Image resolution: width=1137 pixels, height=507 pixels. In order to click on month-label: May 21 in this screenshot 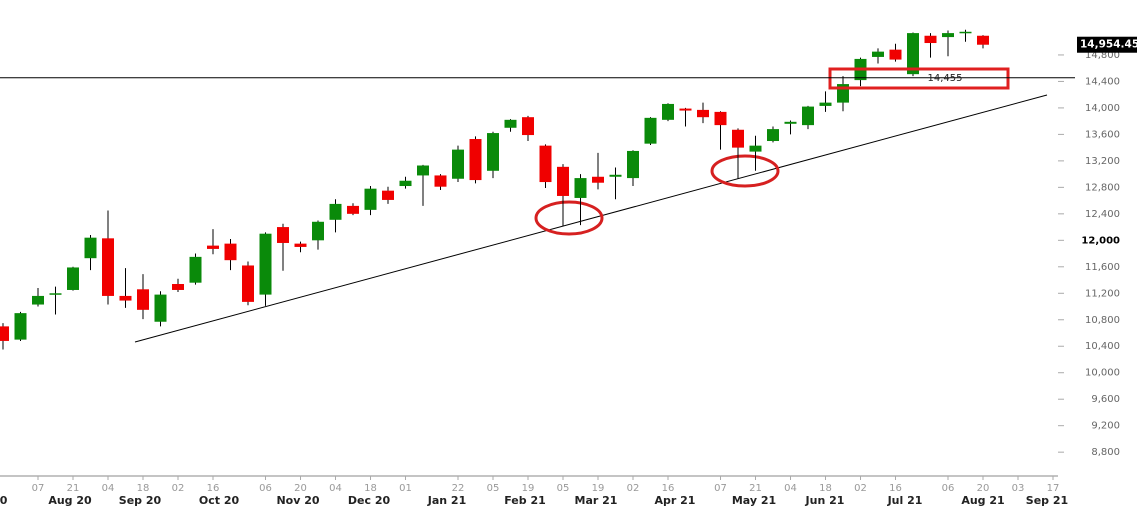, I will do `click(754, 500)`.